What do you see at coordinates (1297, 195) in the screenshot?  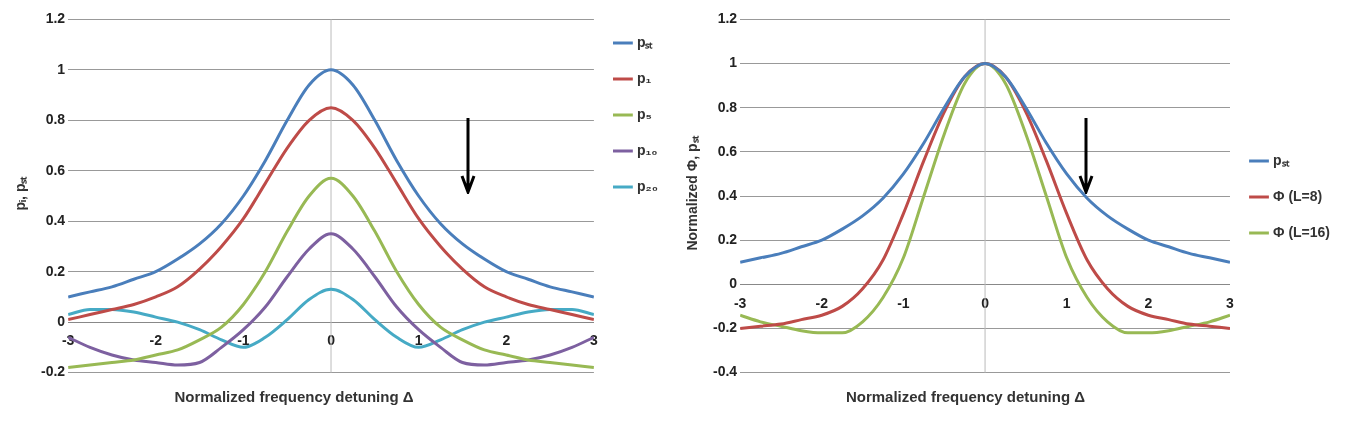 I see `legend-label: Φ (L=8)` at bounding box center [1297, 195].